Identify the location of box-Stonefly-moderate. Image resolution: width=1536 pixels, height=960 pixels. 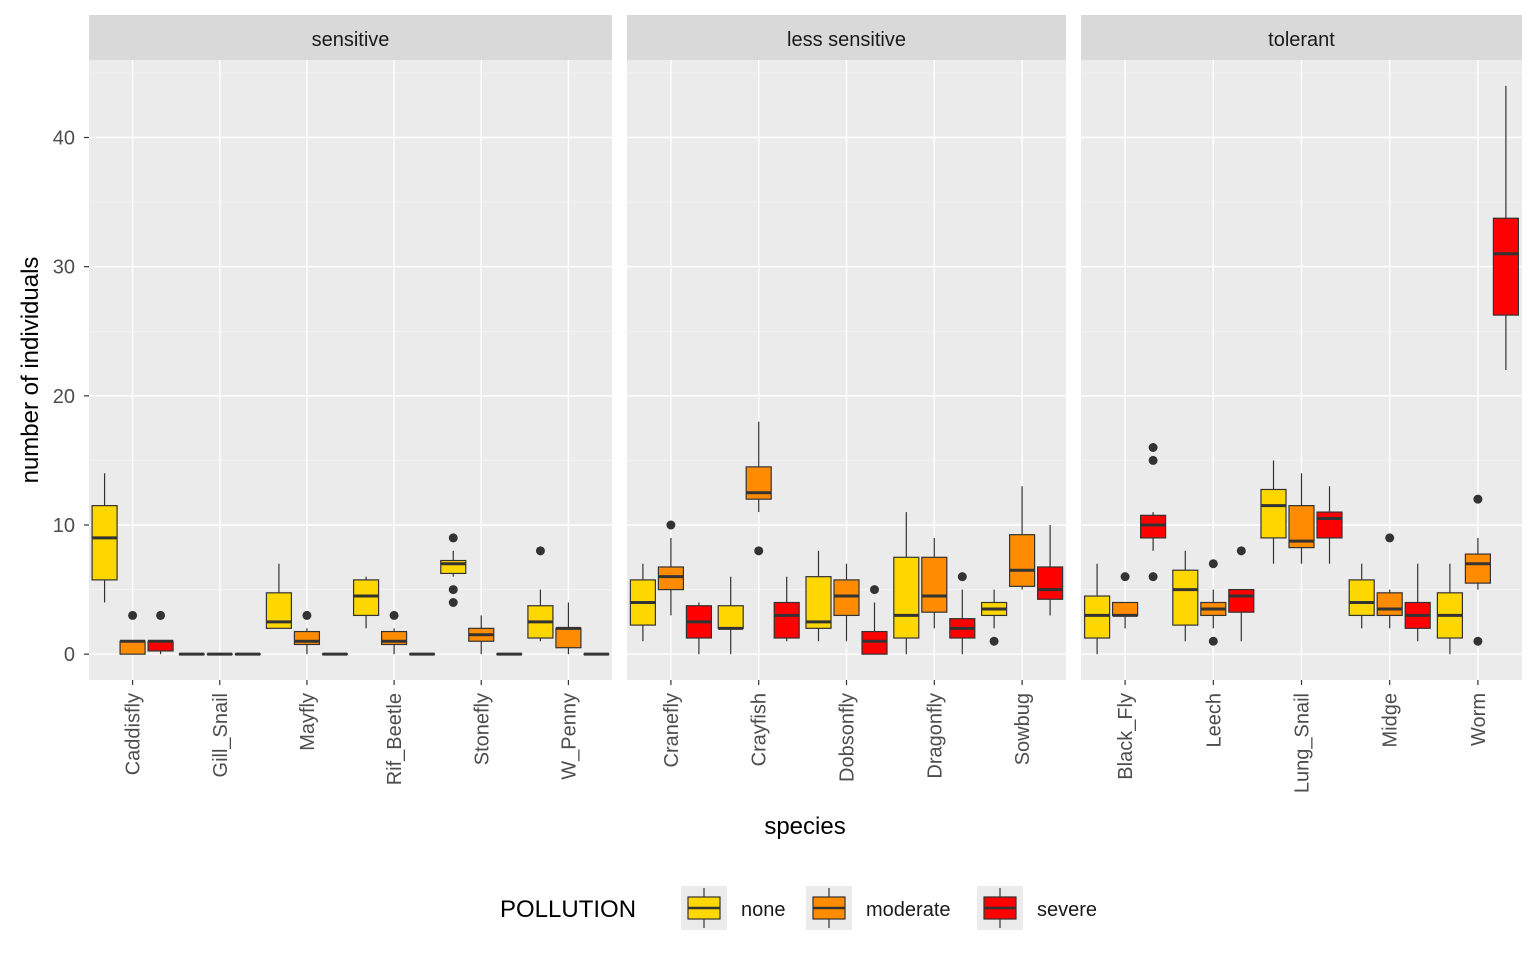
(481, 635).